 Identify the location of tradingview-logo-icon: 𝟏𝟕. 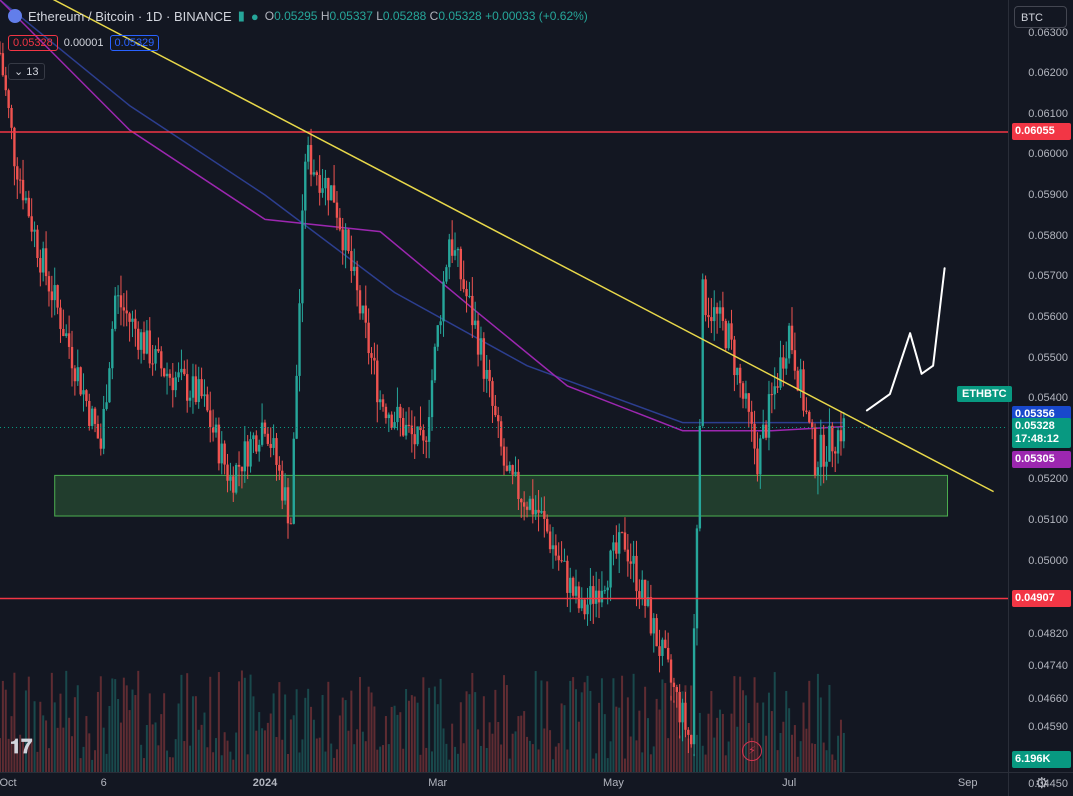
(21, 747).